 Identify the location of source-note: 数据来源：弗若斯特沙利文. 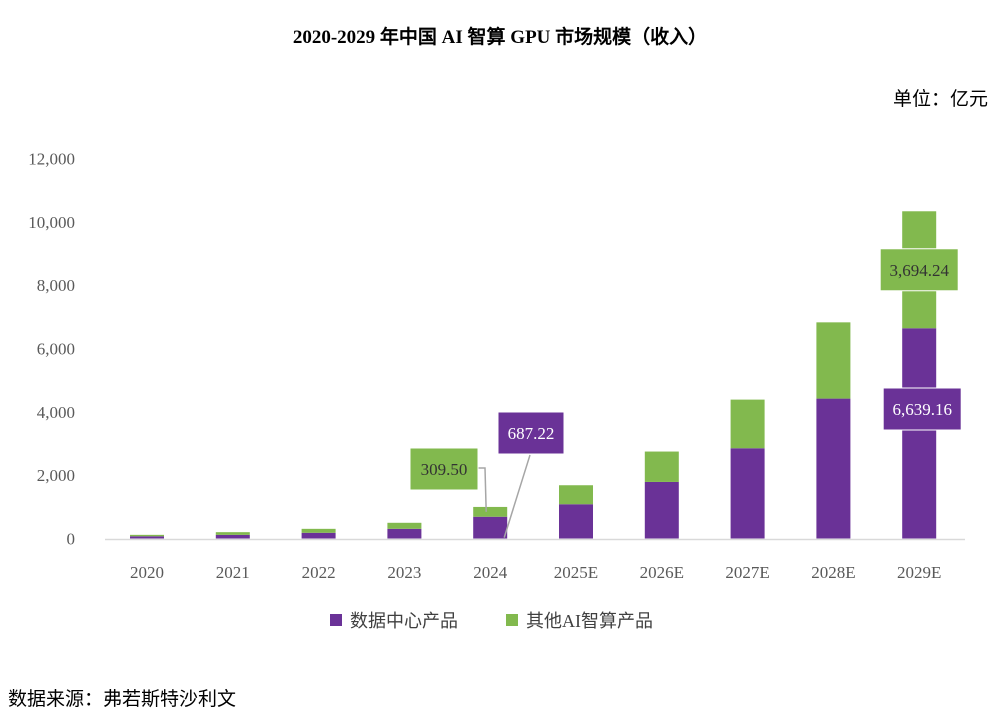
(122, 699).